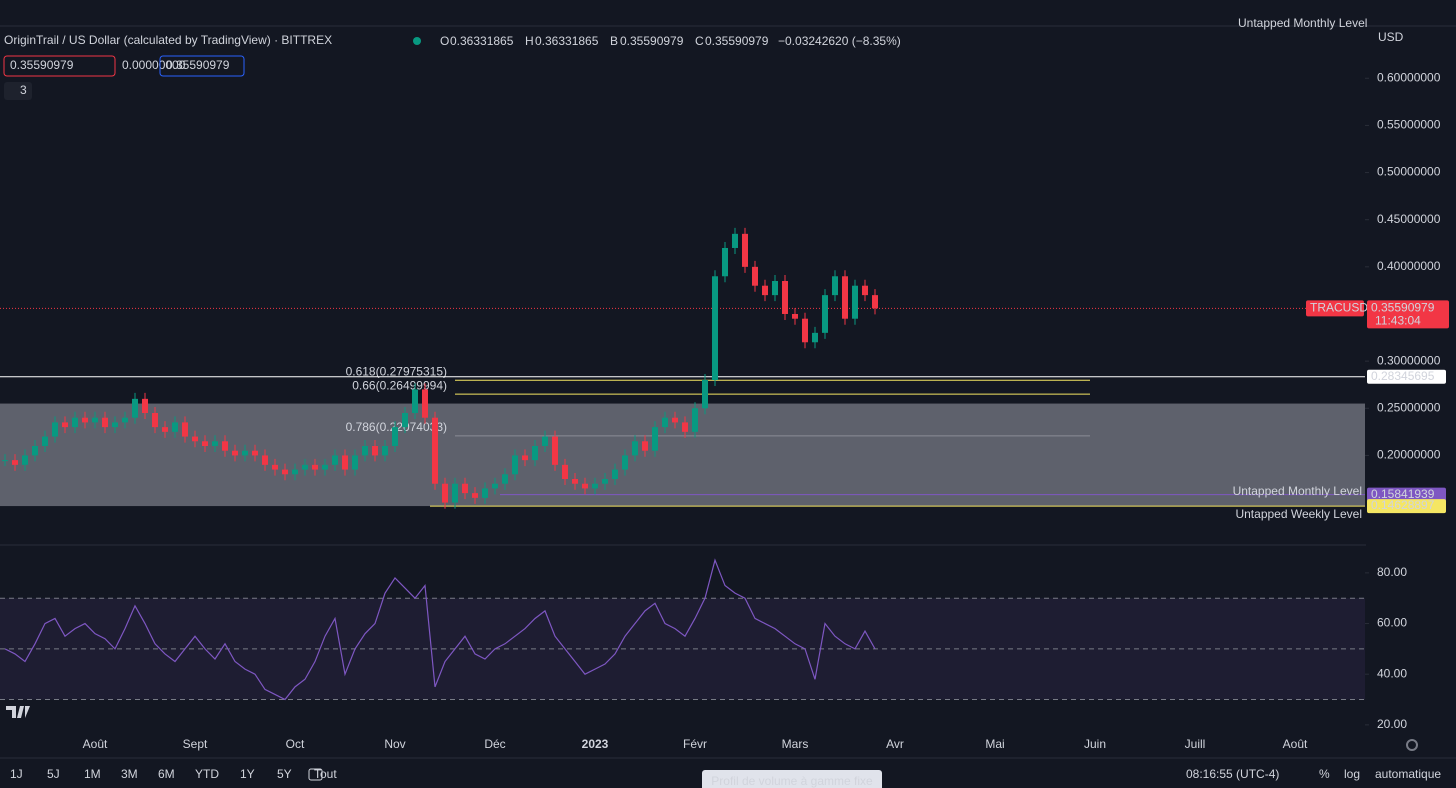  What do you see at coordinates (396, 371) in the screenshot?
I see `level-label: 0.618(0.27975315)` at bounding box center [396, 371].